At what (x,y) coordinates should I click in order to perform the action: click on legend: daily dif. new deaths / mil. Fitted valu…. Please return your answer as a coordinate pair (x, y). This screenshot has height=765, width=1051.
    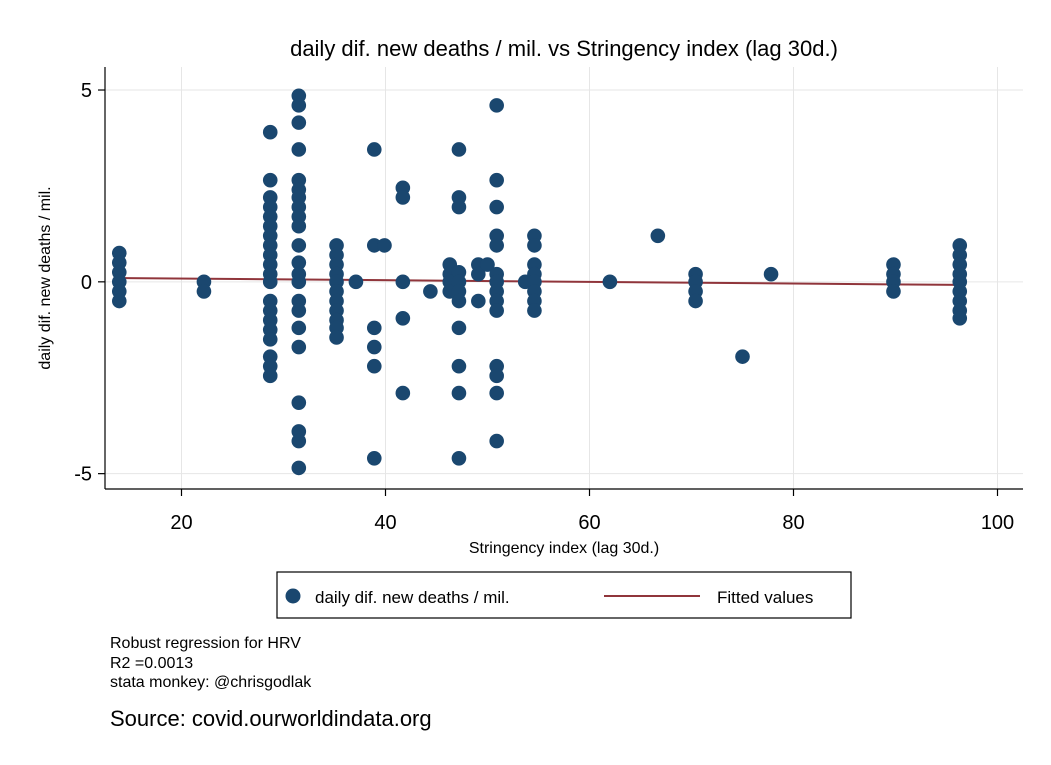
    Looking at the image, I should click on (564, 595).